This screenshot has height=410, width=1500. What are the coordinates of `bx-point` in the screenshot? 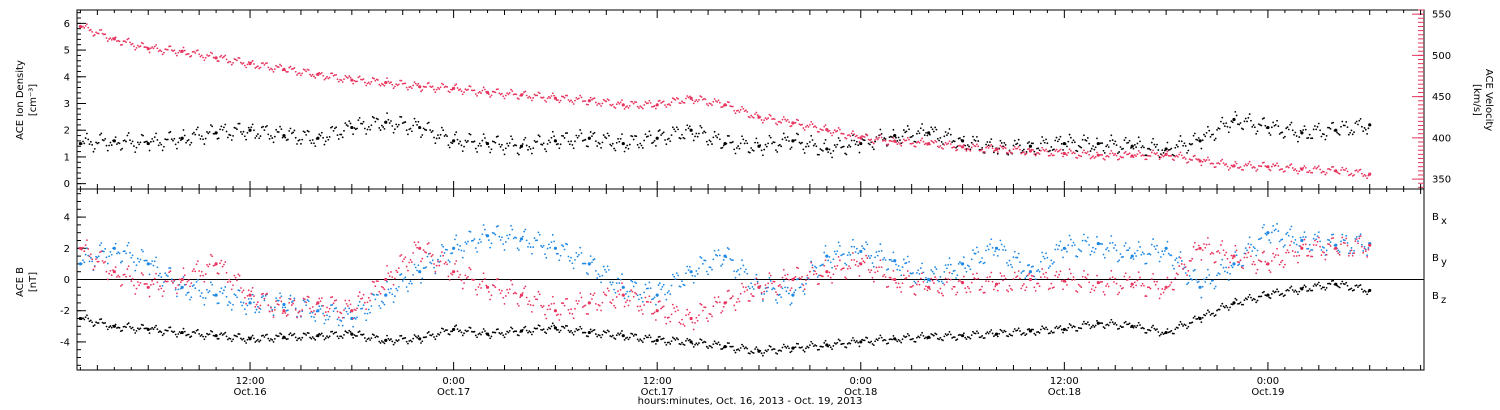 It's located at (1200, 318).